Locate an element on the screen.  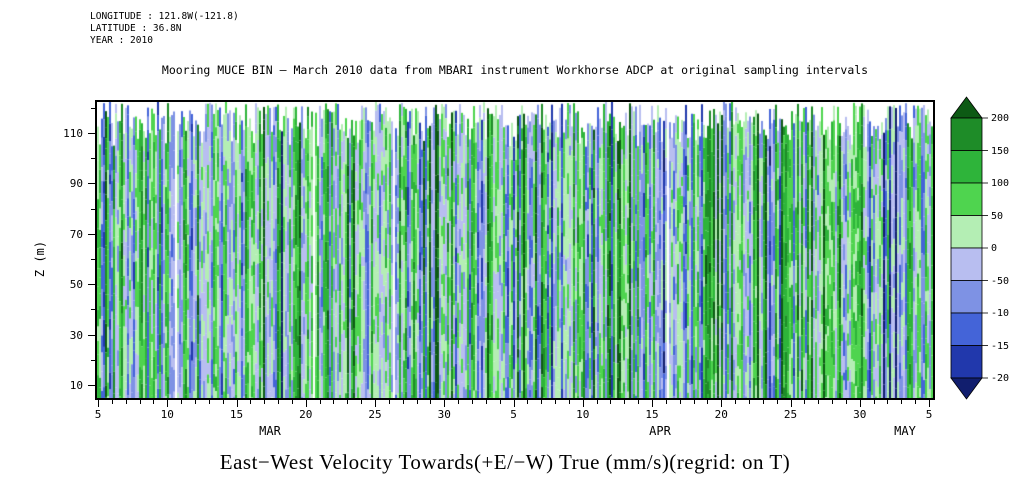
y-tick-label: 10 is located at coordinates (76, 385).